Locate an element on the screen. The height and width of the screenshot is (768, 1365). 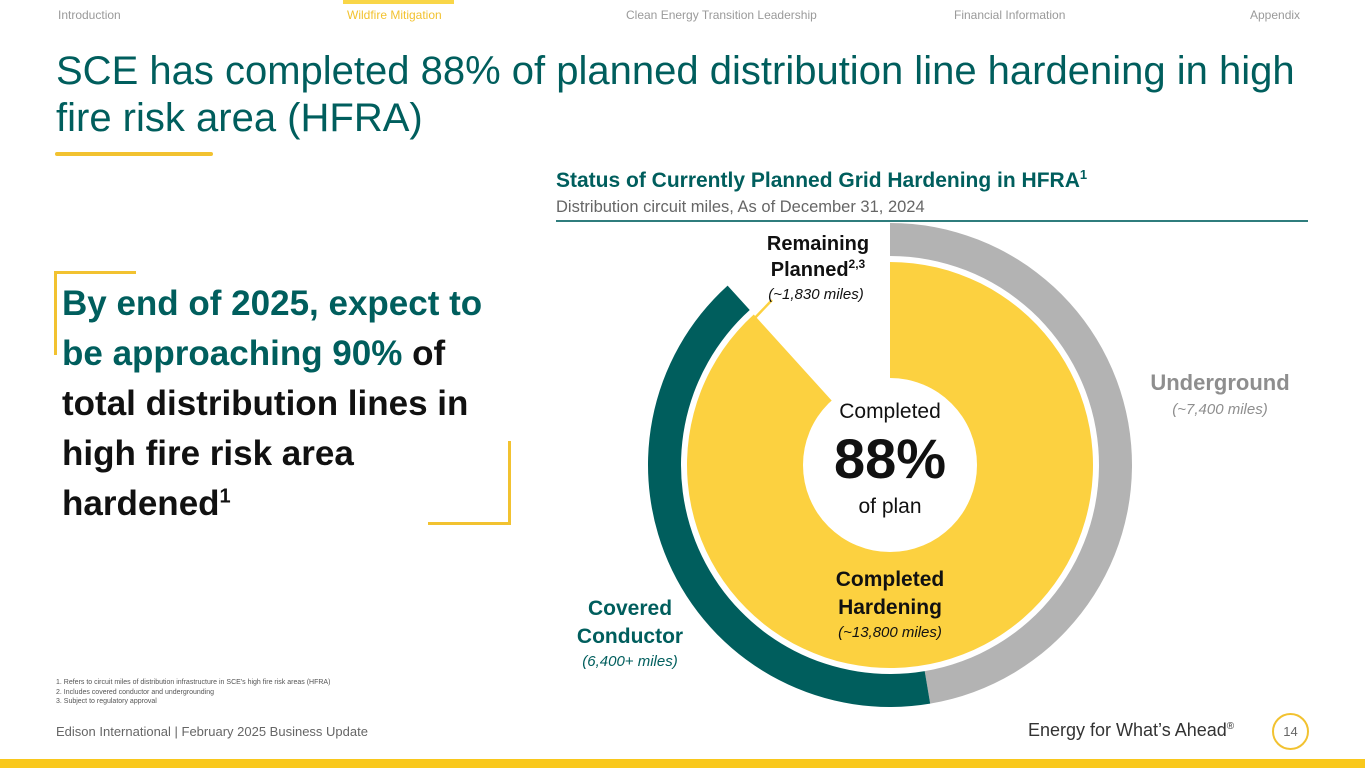
covered-value: (6,400+ miles) is located at coordinates (629, 661).